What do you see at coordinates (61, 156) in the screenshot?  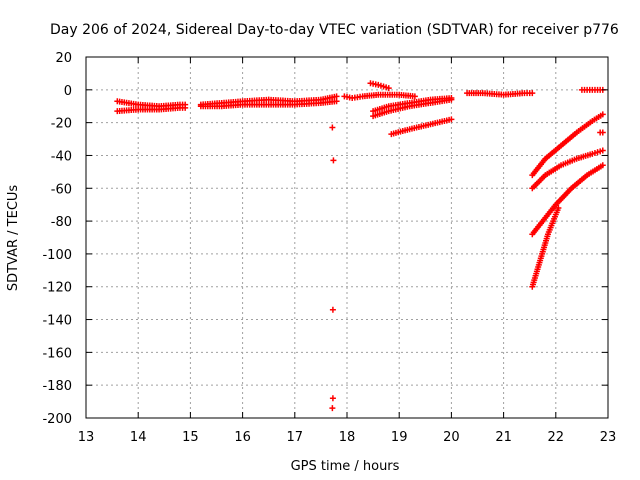 I see `y-tick-label: -40` at bounding box center [61, 156].